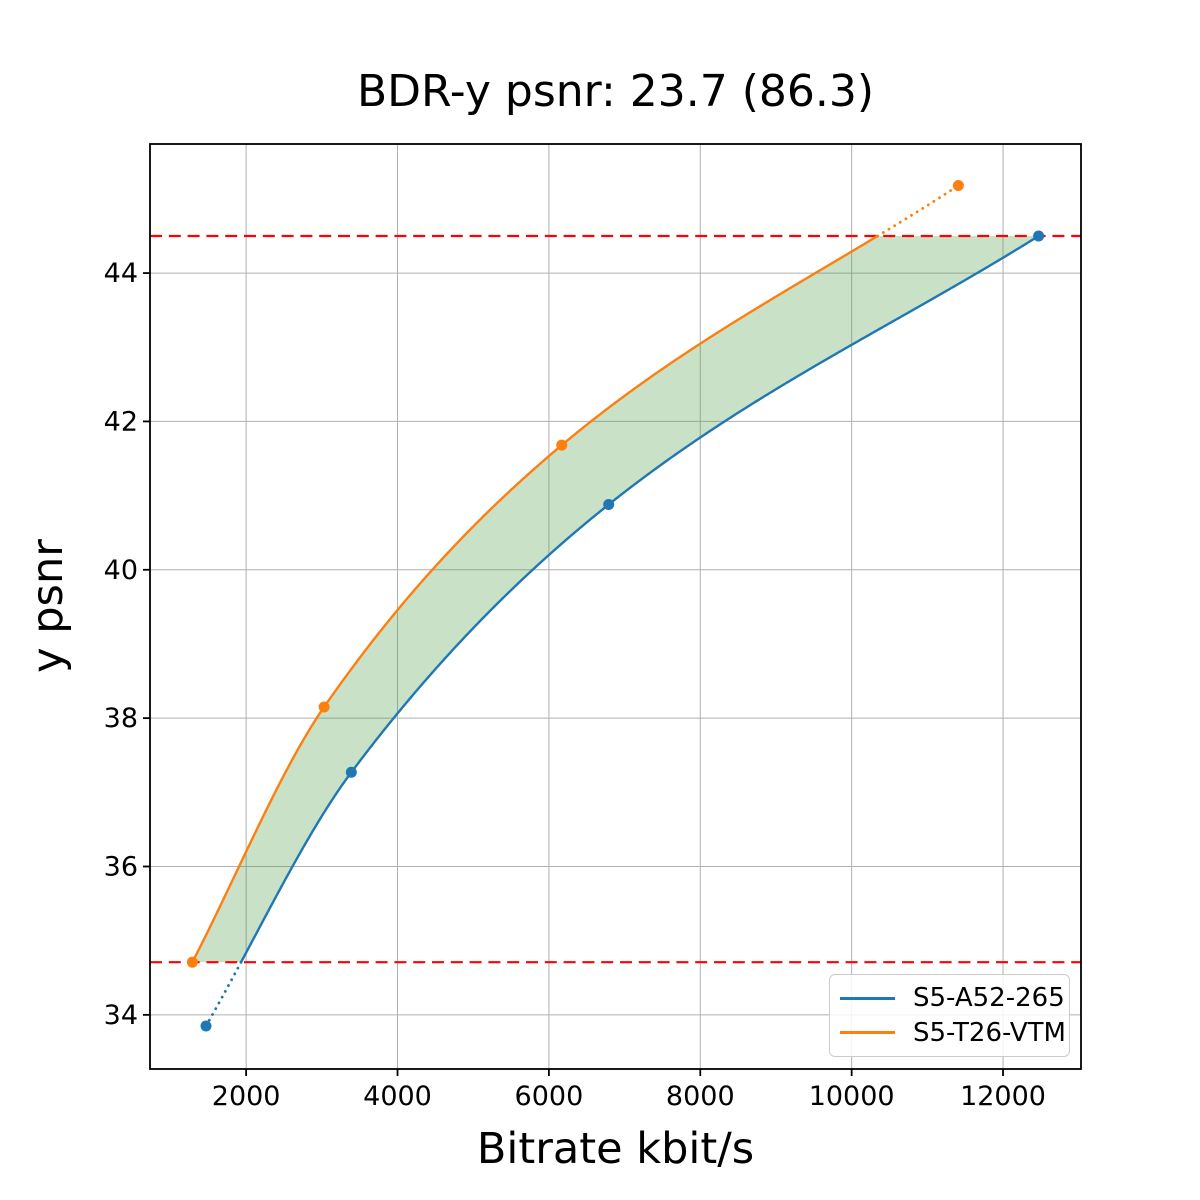 The image size is (1200, 1200). What do you see at coordinates (867, 998) in the screenshot?
I see `legend-line-swatch-blue` at bounding box center [867, 998].